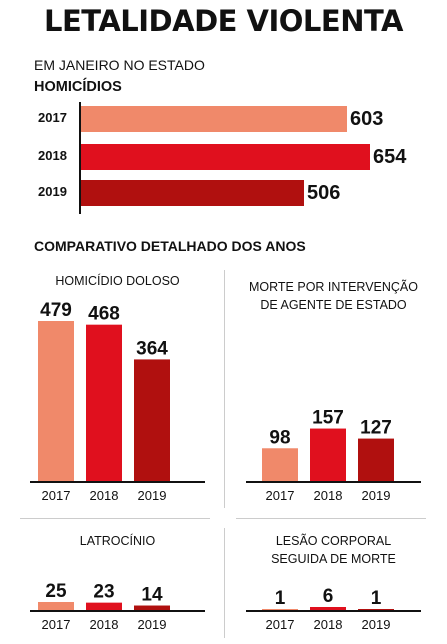 This screenshot has width=447, height=644. What do you see at coordinates (115, 518) in the screenshot?
I see `panel-divider-horizontal-left` at bounding box center [115, 518].